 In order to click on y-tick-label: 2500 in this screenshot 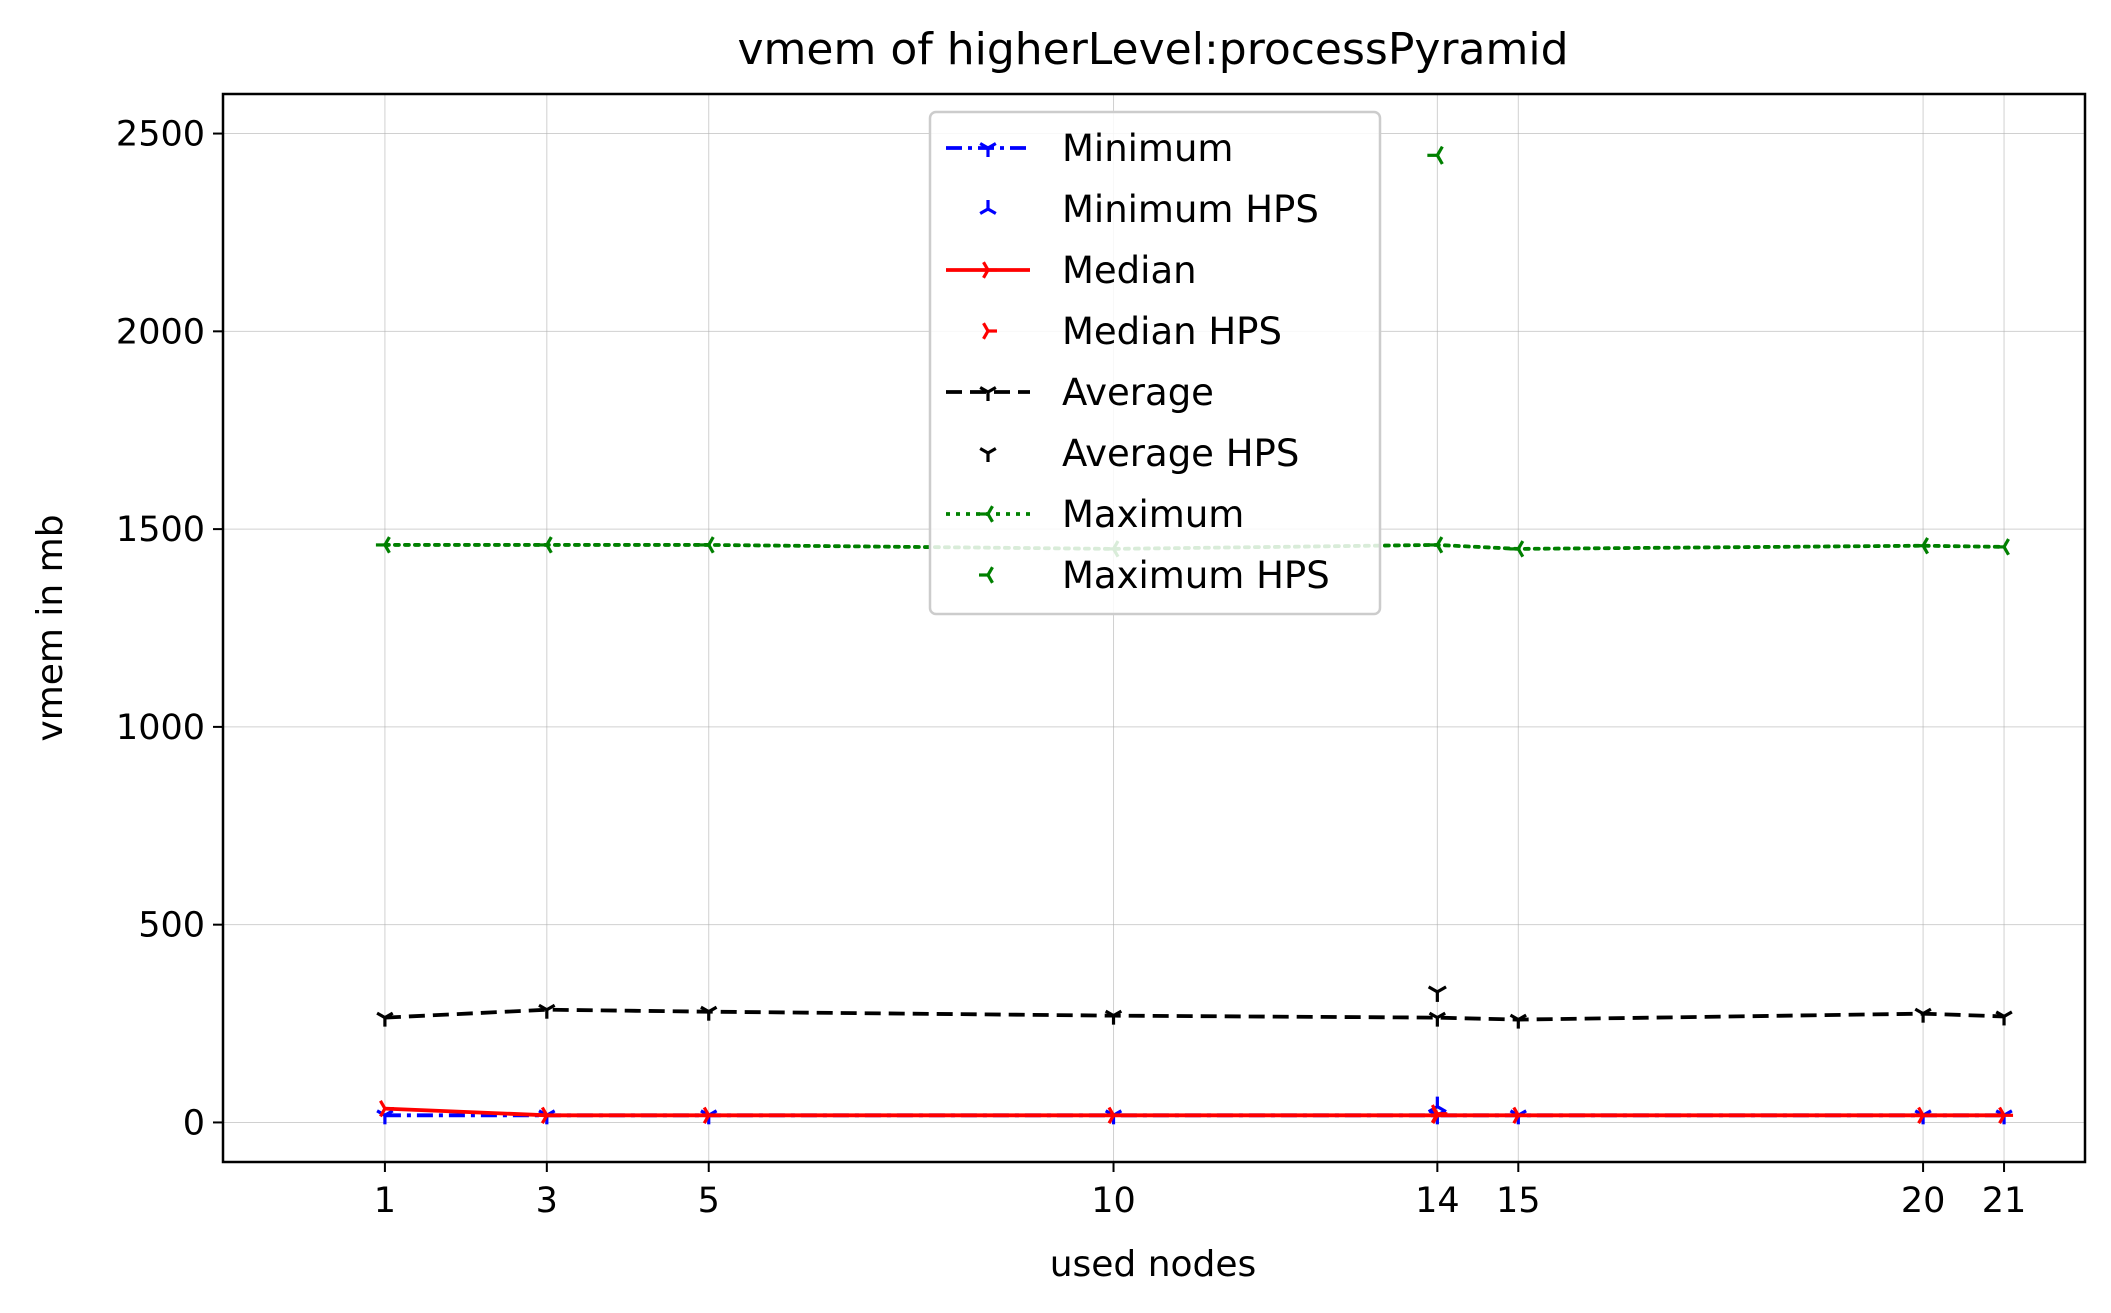, I will do `click(160, 135)`.